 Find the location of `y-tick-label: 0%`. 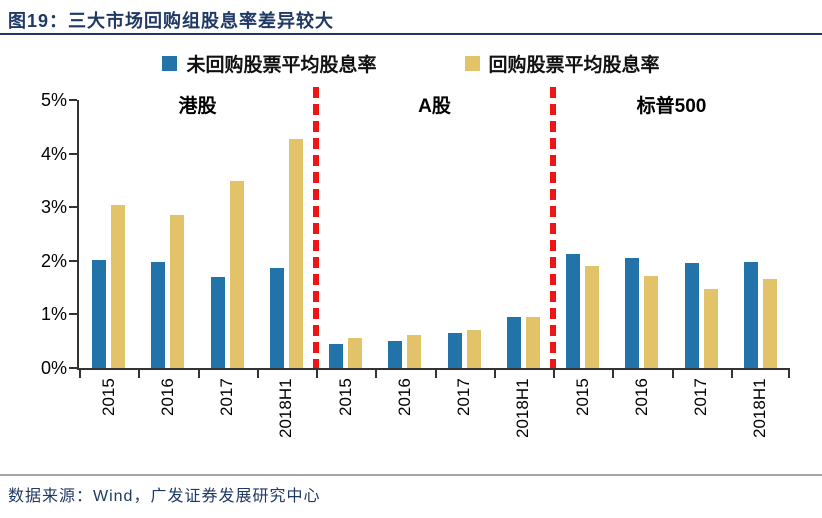

y-tick-label: 0% is located at coordinates (53, 368).